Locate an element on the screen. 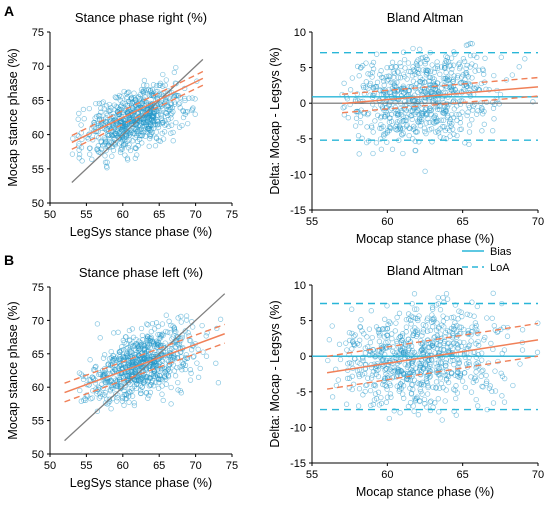 This screenshot has height=506, width=550. legend: Bias LoA is located at coordinates (487, 260).